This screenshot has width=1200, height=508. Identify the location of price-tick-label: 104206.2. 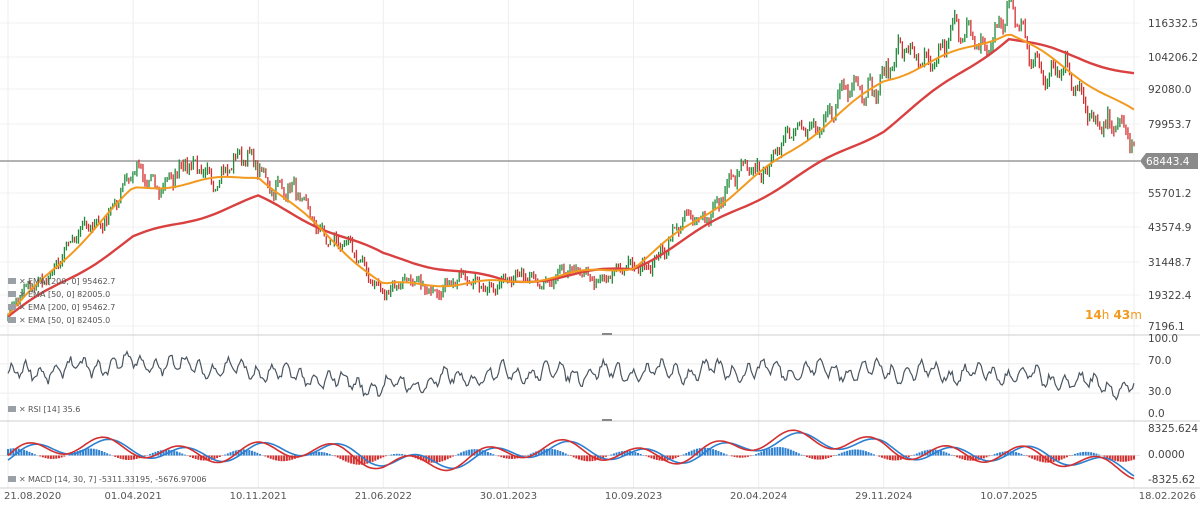
(1173, 58).